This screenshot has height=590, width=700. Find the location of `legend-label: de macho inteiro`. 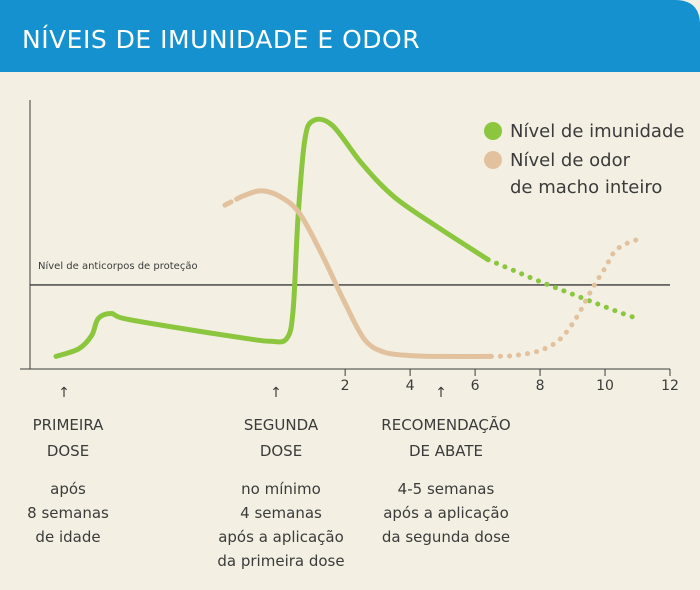

legend-label: de macho inteiro is located at coordinates (586, 187).